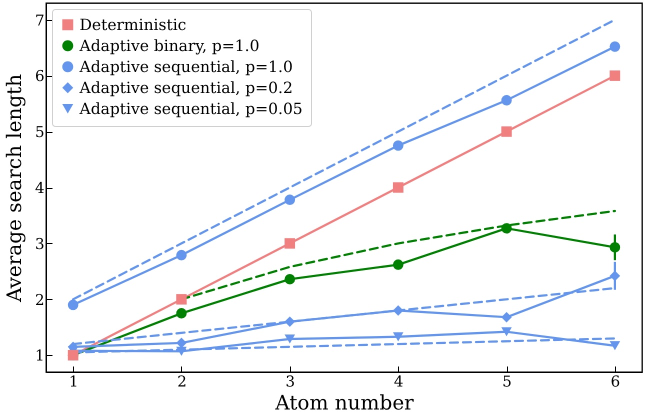 Image resolution: width=645 pixels, height=417 pixels. Describe the element at coordinates (39, 243) in the screenshot. I see `y-tick-label: 3` at that location.